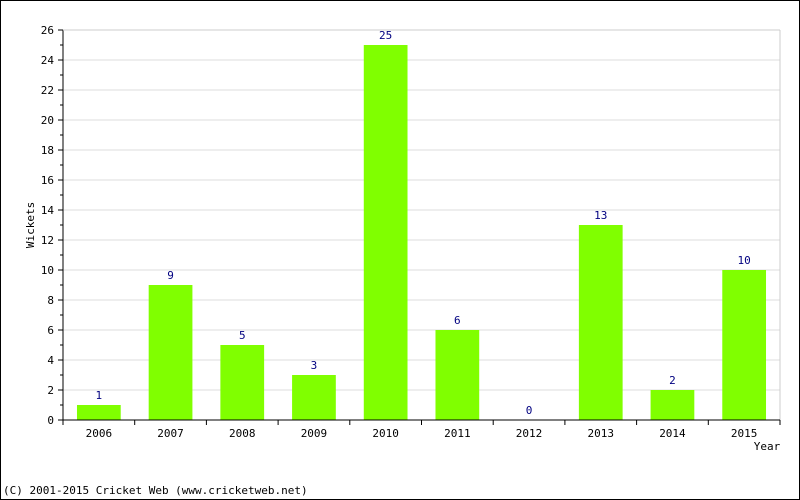  Describe the element at coordinates (385, 433) in the screenshot. I see `x-tick-label: 2010` at that location.